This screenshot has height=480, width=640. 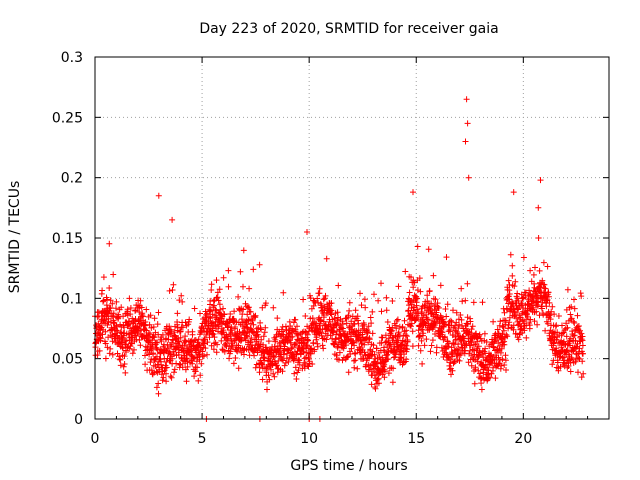 What do you see at coordinates (309, 439) in the screenshot?
I see `x-tick-label: 10` at bounding box center [309, 439].